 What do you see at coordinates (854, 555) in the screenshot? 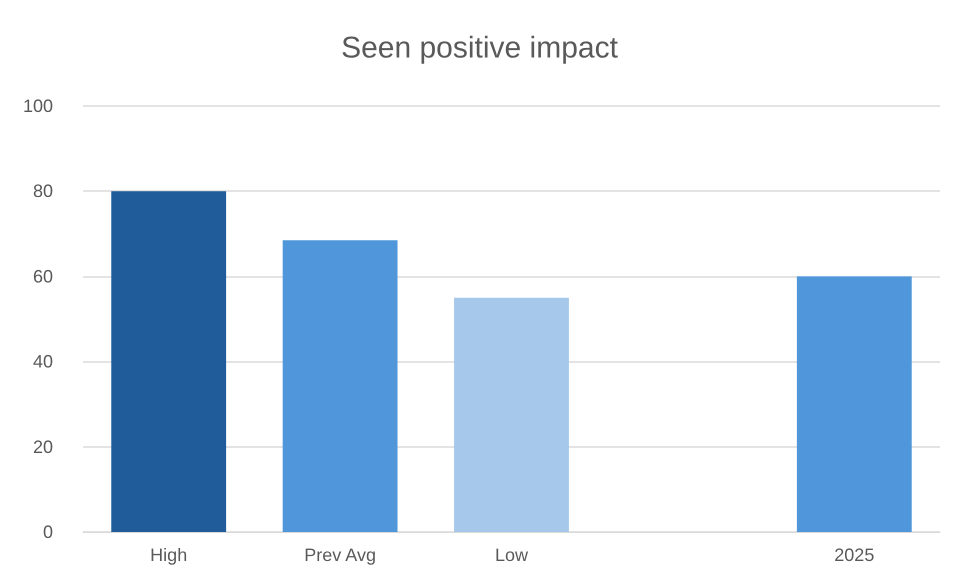
I see `x-tick-label: 2025` at bounding box center [854, 555].